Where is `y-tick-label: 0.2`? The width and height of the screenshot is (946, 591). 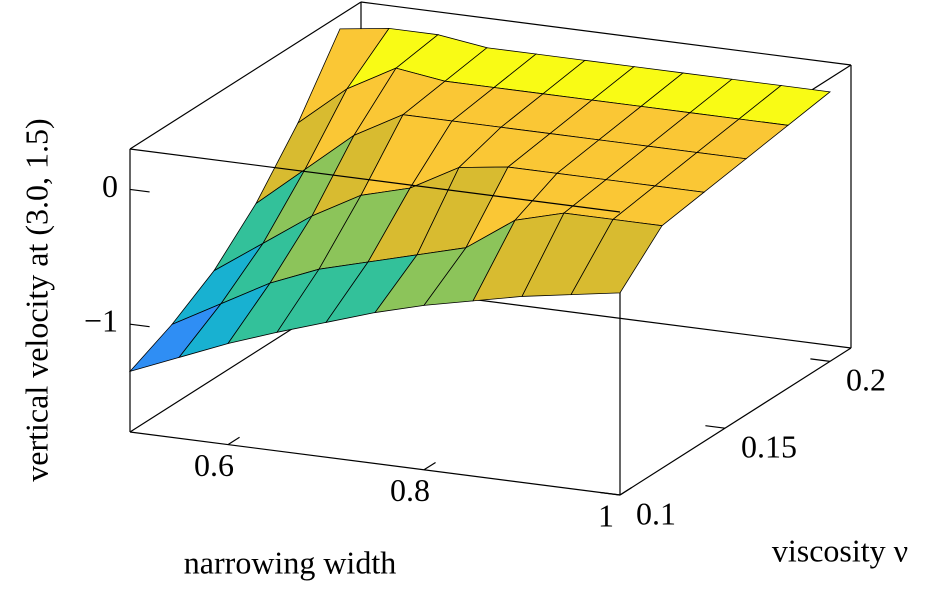
y-tick-label: 0.2 is located at coordinates (866, 380).